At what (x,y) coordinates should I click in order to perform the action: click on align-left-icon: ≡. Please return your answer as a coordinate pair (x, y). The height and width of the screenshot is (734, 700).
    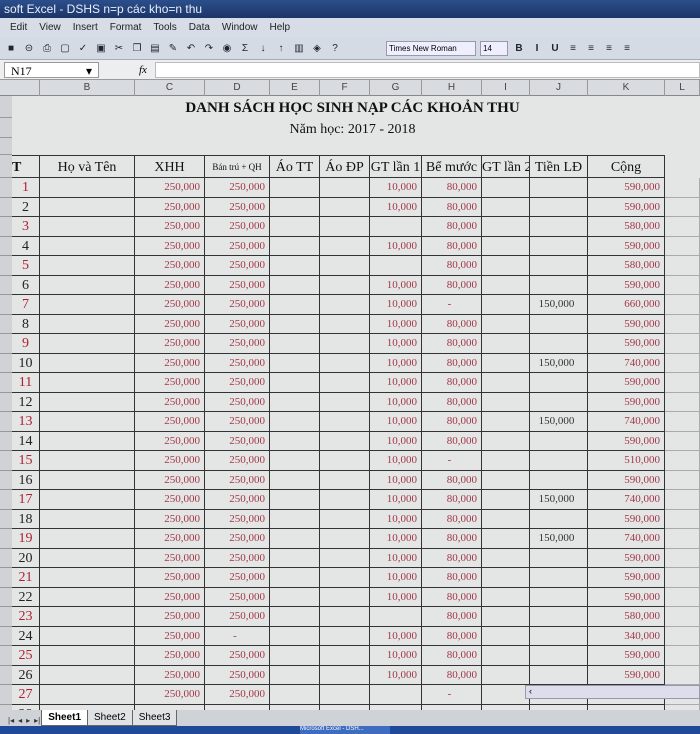
    Looking at the image, I should click on (573, 48).